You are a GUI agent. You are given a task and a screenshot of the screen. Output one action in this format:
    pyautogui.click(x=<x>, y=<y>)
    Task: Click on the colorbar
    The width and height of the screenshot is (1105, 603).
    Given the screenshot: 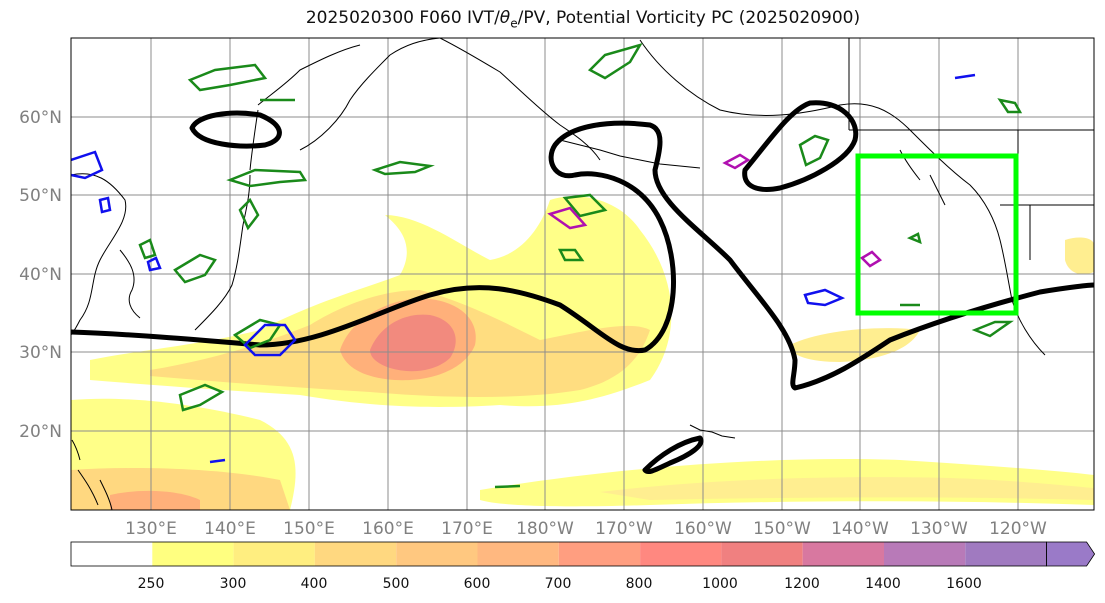 What is the action you would take?
    pyautogui.click(x=583, y=554)
    